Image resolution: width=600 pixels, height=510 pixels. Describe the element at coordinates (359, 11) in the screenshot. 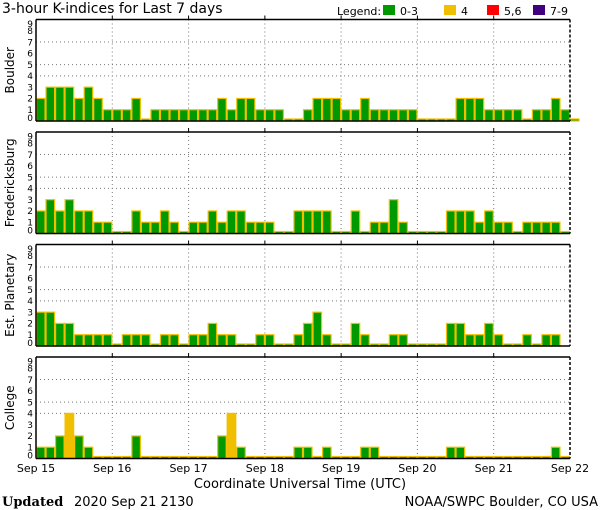

I see `legend-label: Legend:` at that location.